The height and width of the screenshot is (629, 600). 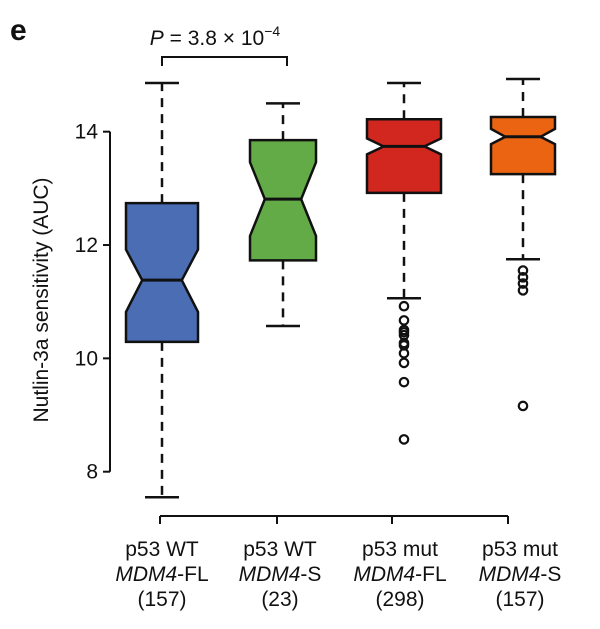 What do you see at coordinates (87, 132) in the screenshot?
I see `y-tick-label: 14` at bounding box center [87, 132].